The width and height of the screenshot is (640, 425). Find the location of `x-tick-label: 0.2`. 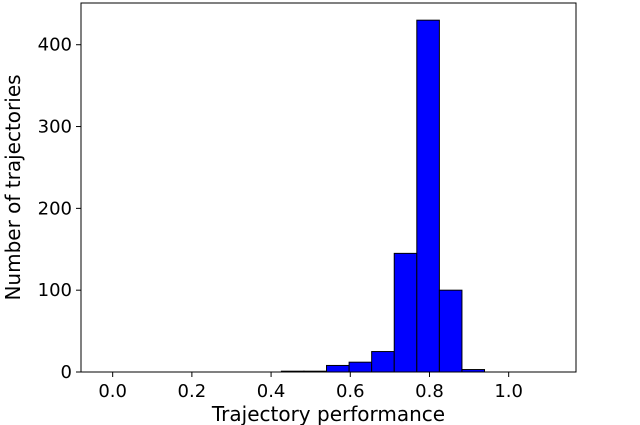

x-tick-label: 0.2 is located at coordinates (192, 391).